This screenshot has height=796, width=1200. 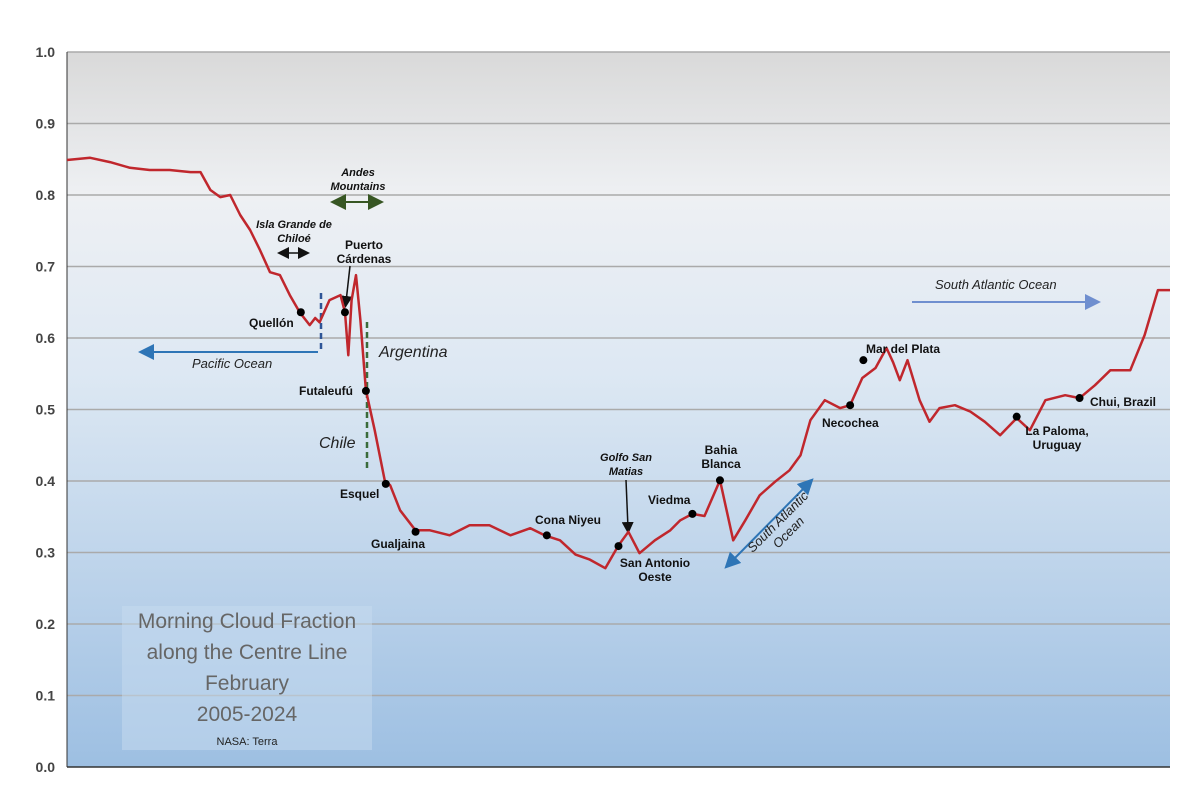 What do you see at coordinates (769, 523) in the screenshot?
I see `south-atlantic-diag-arrow` at bounding box center [769, 523].